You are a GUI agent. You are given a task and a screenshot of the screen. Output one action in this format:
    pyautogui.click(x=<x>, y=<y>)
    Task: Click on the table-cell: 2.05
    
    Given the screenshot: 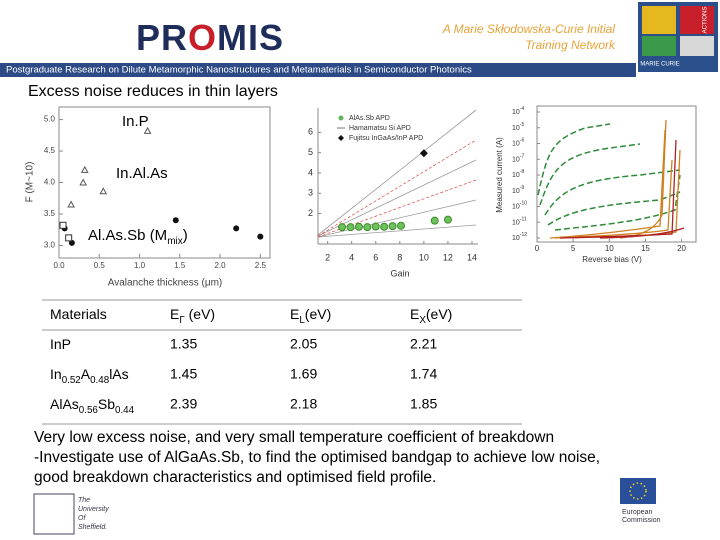 What is the action you would take?
    pyautogui.click(x=303, y=344)
    